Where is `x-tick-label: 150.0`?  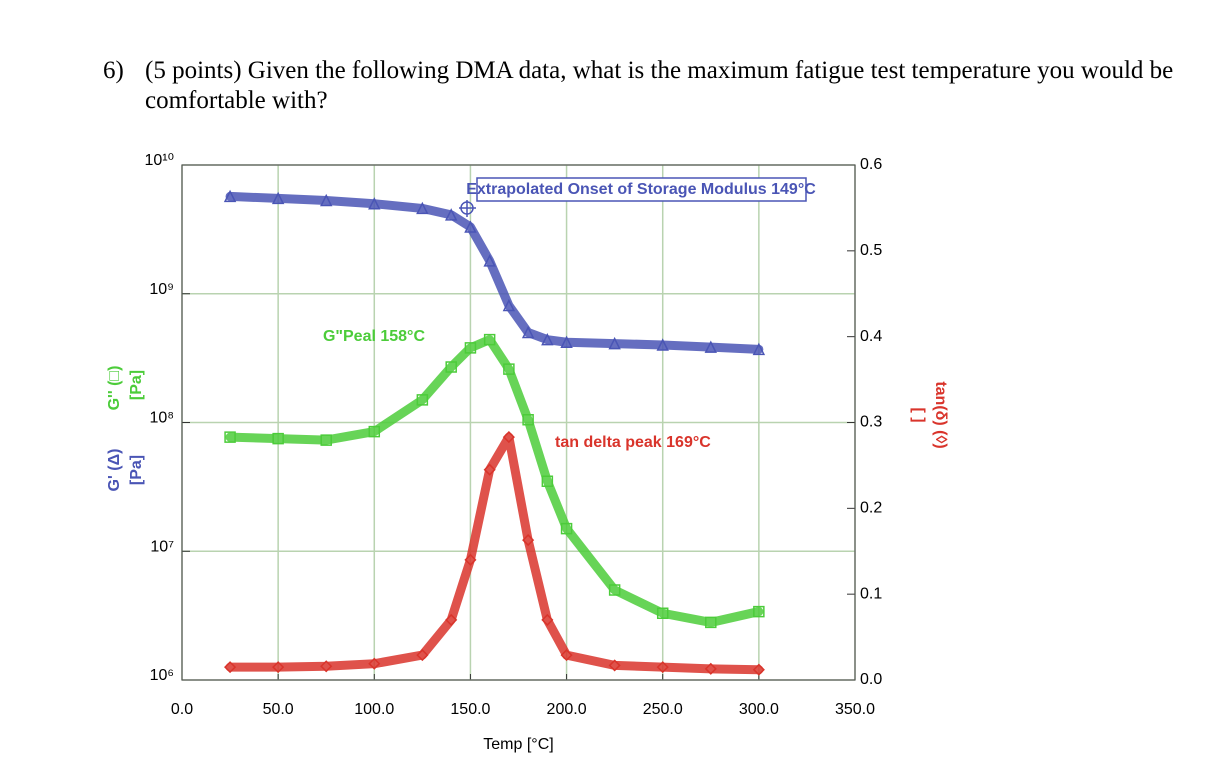 x-tick-label: 150.0 is located at coordinates (470, 709).